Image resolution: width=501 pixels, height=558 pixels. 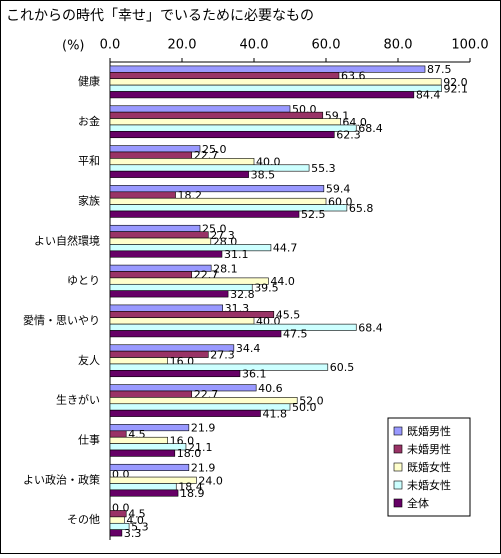 I want to click on value-label: 18.4, so click(x=190, y=487).